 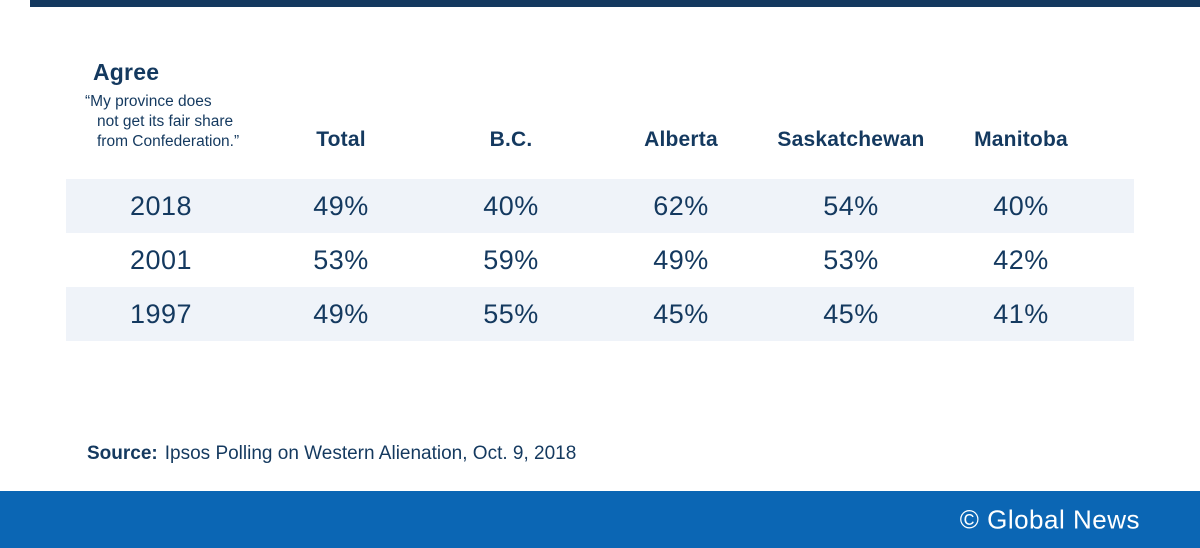 What do you see at coordinates (600, 206) in the screenshot?
I see `table-row-2018: 2018 49% 40% 62% 54% 40%` at bounding box center [600, 206].